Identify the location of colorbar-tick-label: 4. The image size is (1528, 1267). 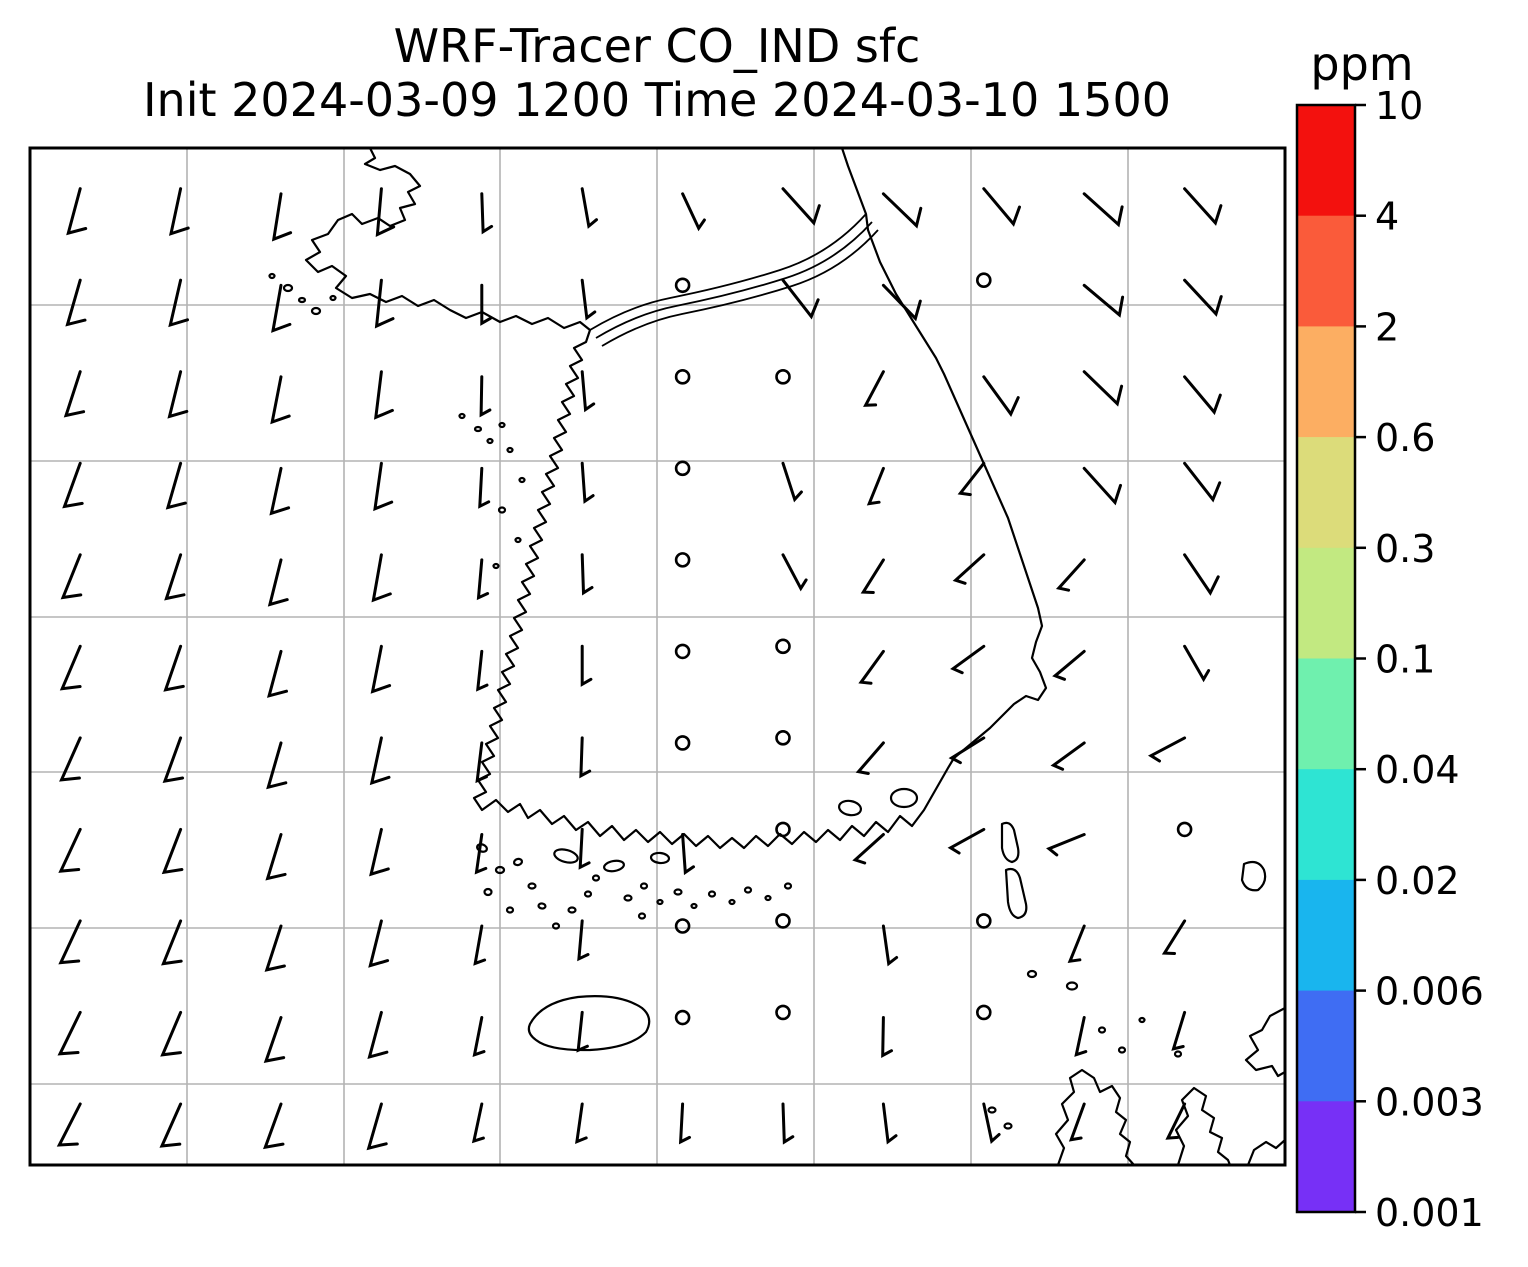
(1387, 217).